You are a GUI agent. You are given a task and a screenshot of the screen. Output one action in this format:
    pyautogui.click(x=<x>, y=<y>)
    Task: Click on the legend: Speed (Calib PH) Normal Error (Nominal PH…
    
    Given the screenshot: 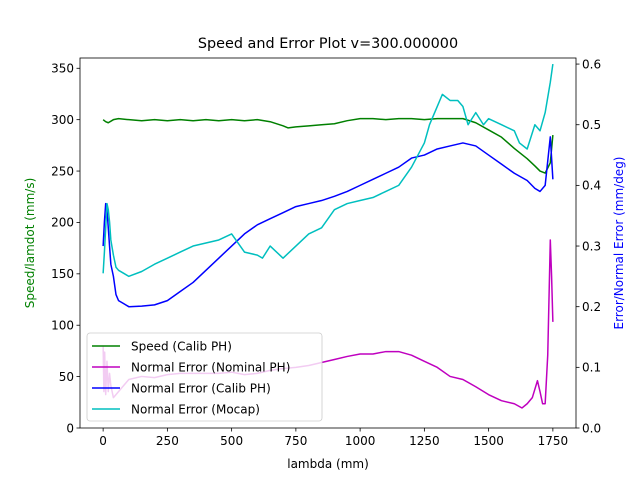 What is the action you would take?
    pyautogui.click(x=204, y=377)
    